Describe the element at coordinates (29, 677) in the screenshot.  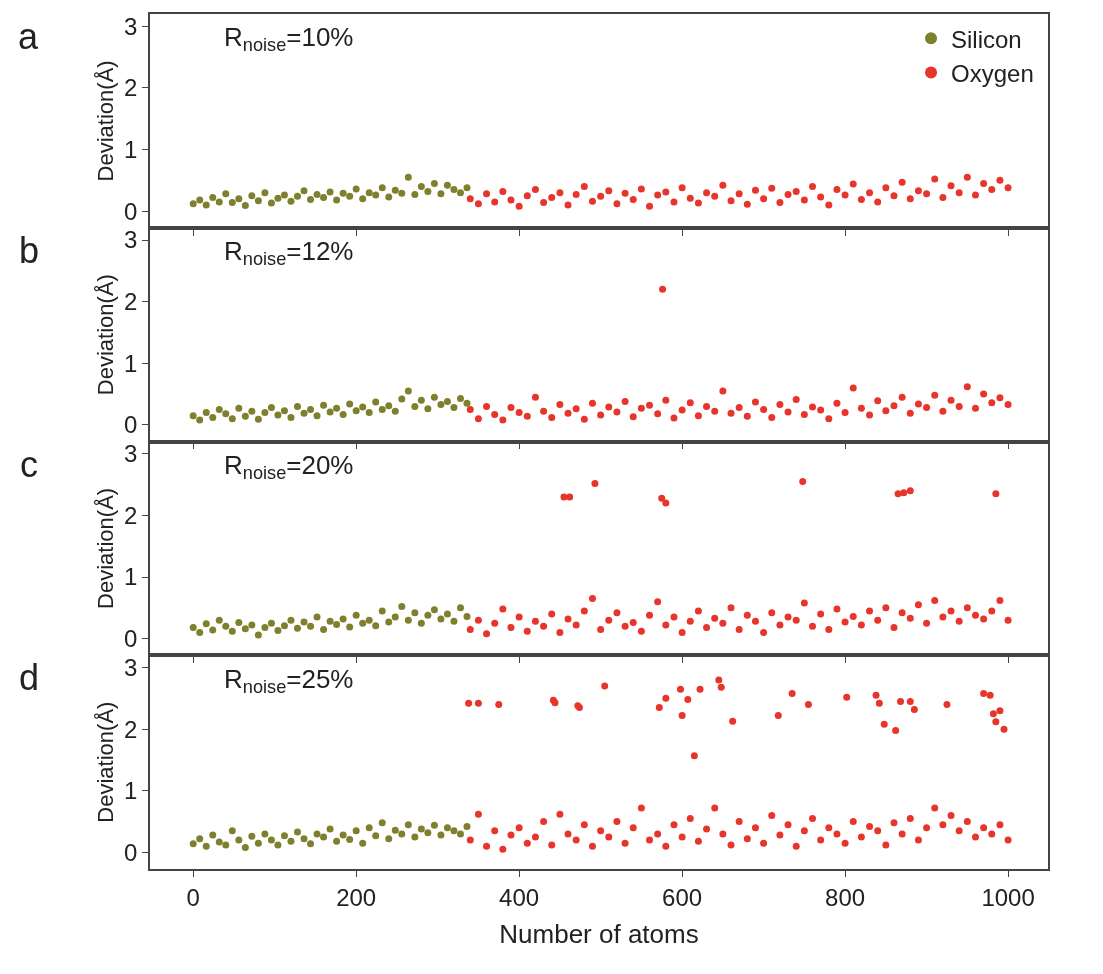
I see `text: d` at that location.